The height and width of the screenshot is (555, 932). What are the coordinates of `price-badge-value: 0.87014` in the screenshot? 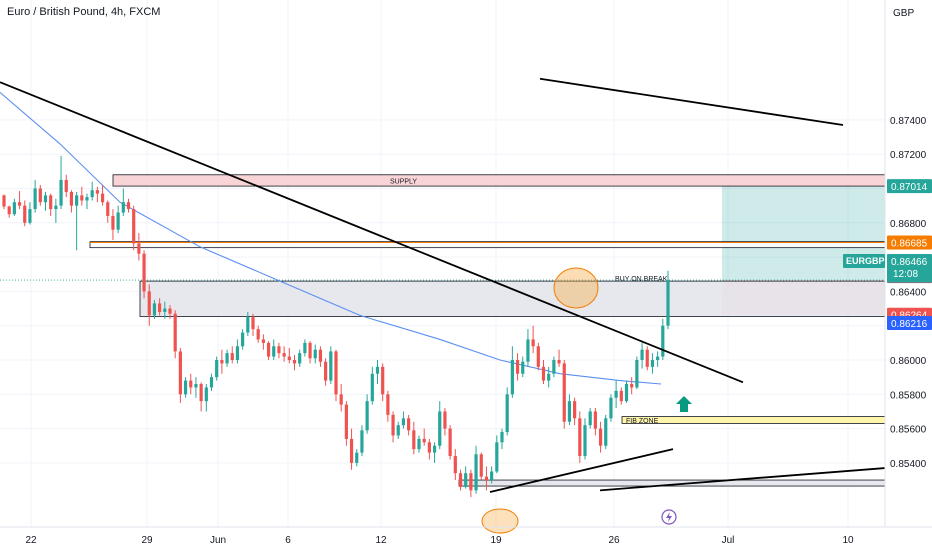 It's located at (909, 187).